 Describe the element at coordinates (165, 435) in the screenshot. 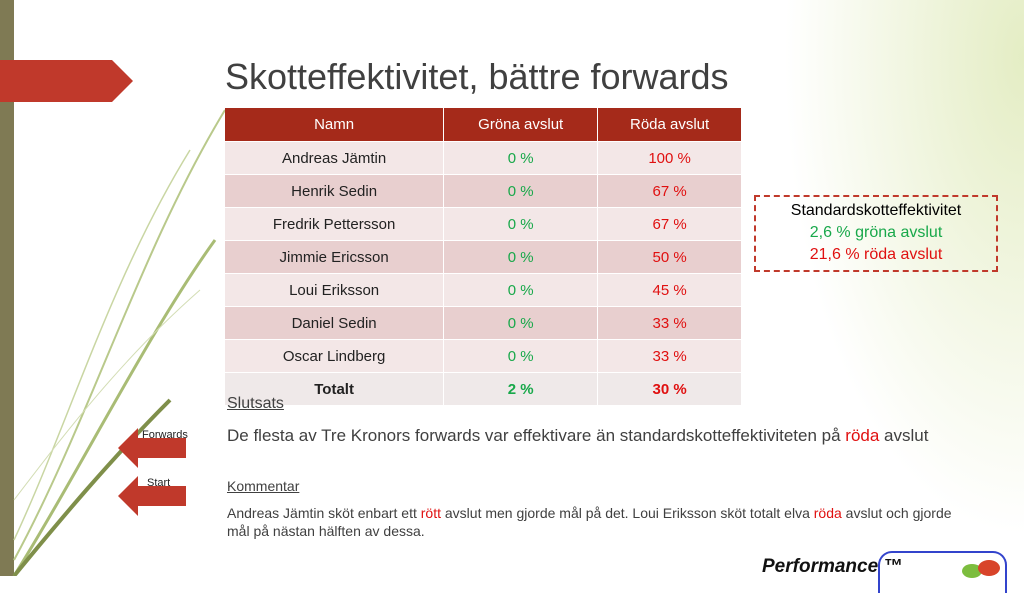

I see `forwards-nav-label: Forwards` at that location.